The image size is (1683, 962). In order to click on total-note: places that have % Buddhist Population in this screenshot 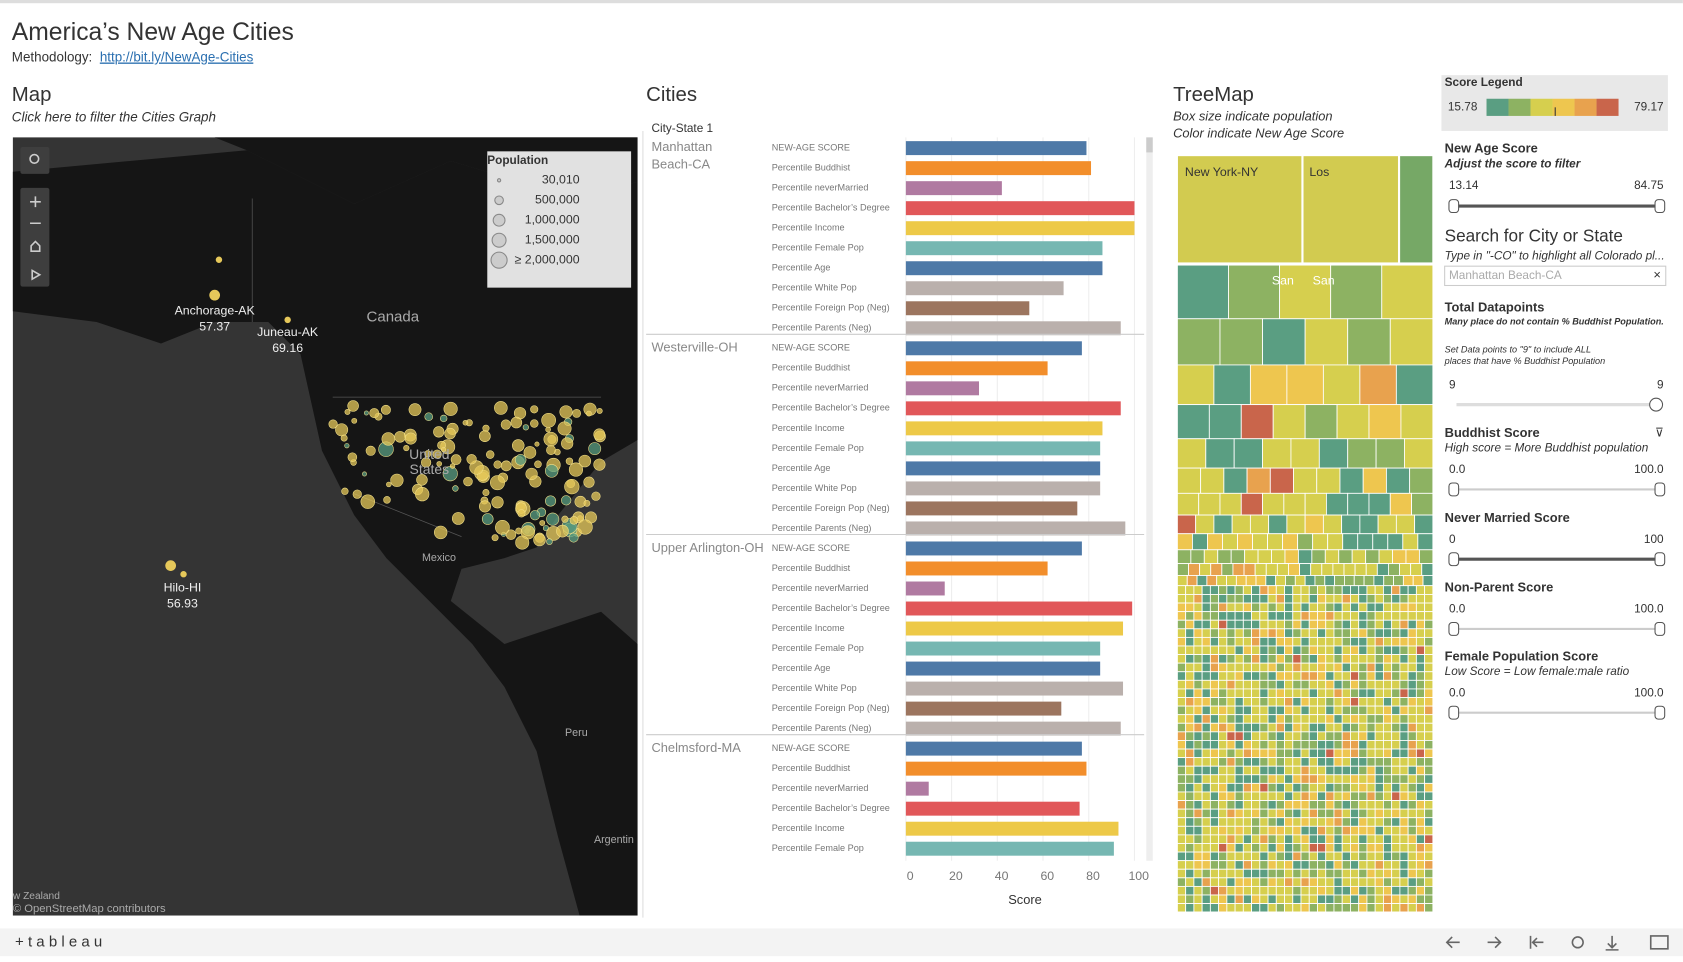, I will do `click(1525, 361)`.